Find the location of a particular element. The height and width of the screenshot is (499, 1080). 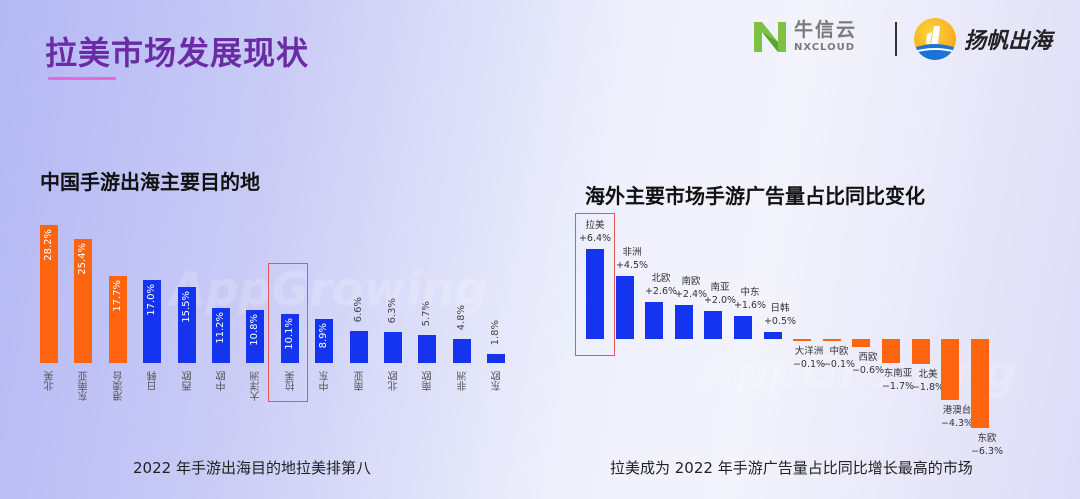

right-bar-label: 东南亚 −1.7% is located at coordinates (898, 380).